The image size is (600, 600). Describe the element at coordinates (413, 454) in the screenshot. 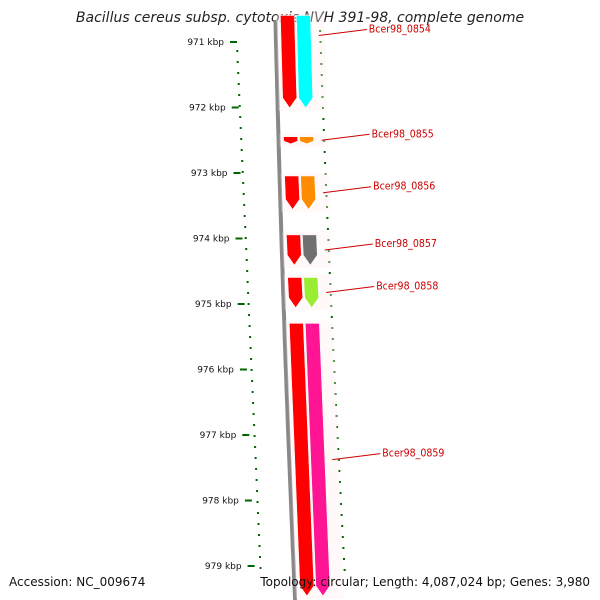

I see `gene-label: Bcer98_0859` at that location.